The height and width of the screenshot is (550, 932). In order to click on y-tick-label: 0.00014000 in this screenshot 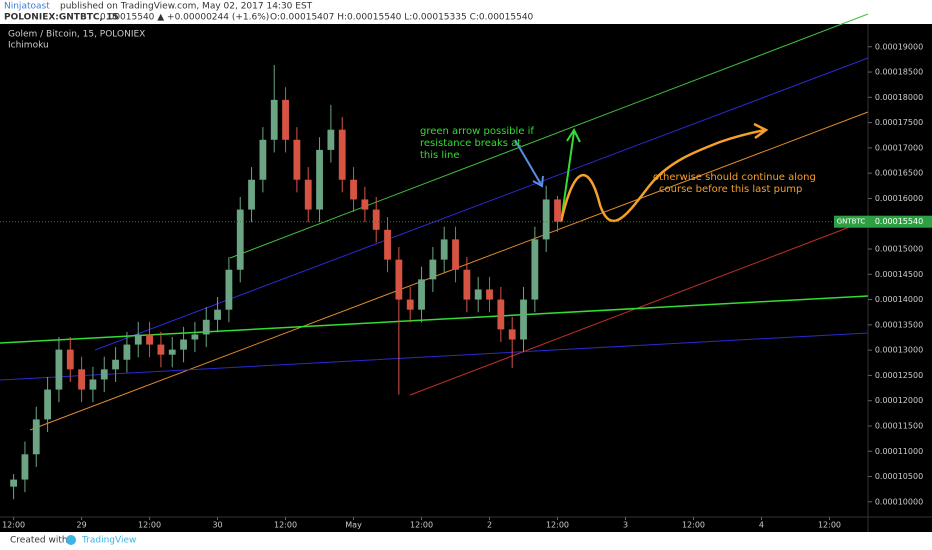, I will do `click(899, 299)`.